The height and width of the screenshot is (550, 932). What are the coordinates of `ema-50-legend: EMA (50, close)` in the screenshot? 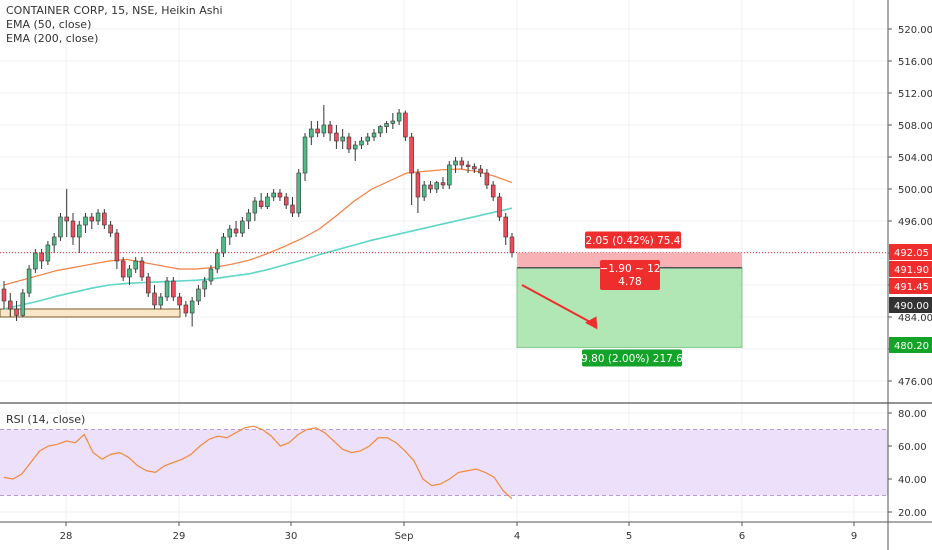 It's located at (49, 24).